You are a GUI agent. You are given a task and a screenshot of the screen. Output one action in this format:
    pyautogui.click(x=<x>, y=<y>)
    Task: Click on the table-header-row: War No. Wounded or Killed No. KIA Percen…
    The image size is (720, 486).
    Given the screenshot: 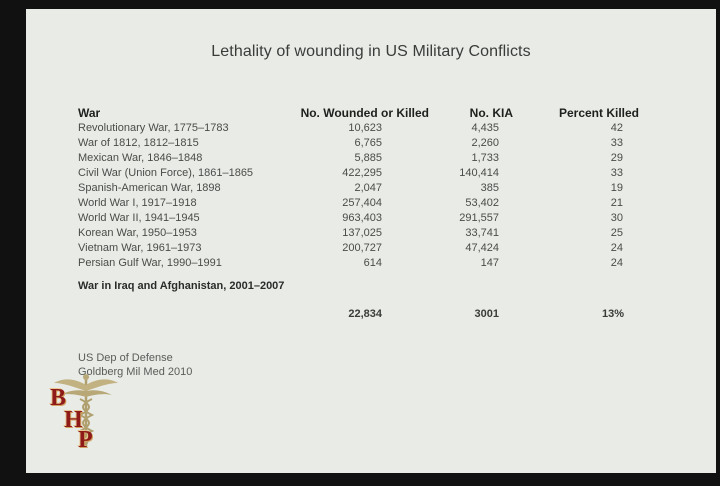 What is the action you would take?
    pyautogui.click(x=371, y=113)
    